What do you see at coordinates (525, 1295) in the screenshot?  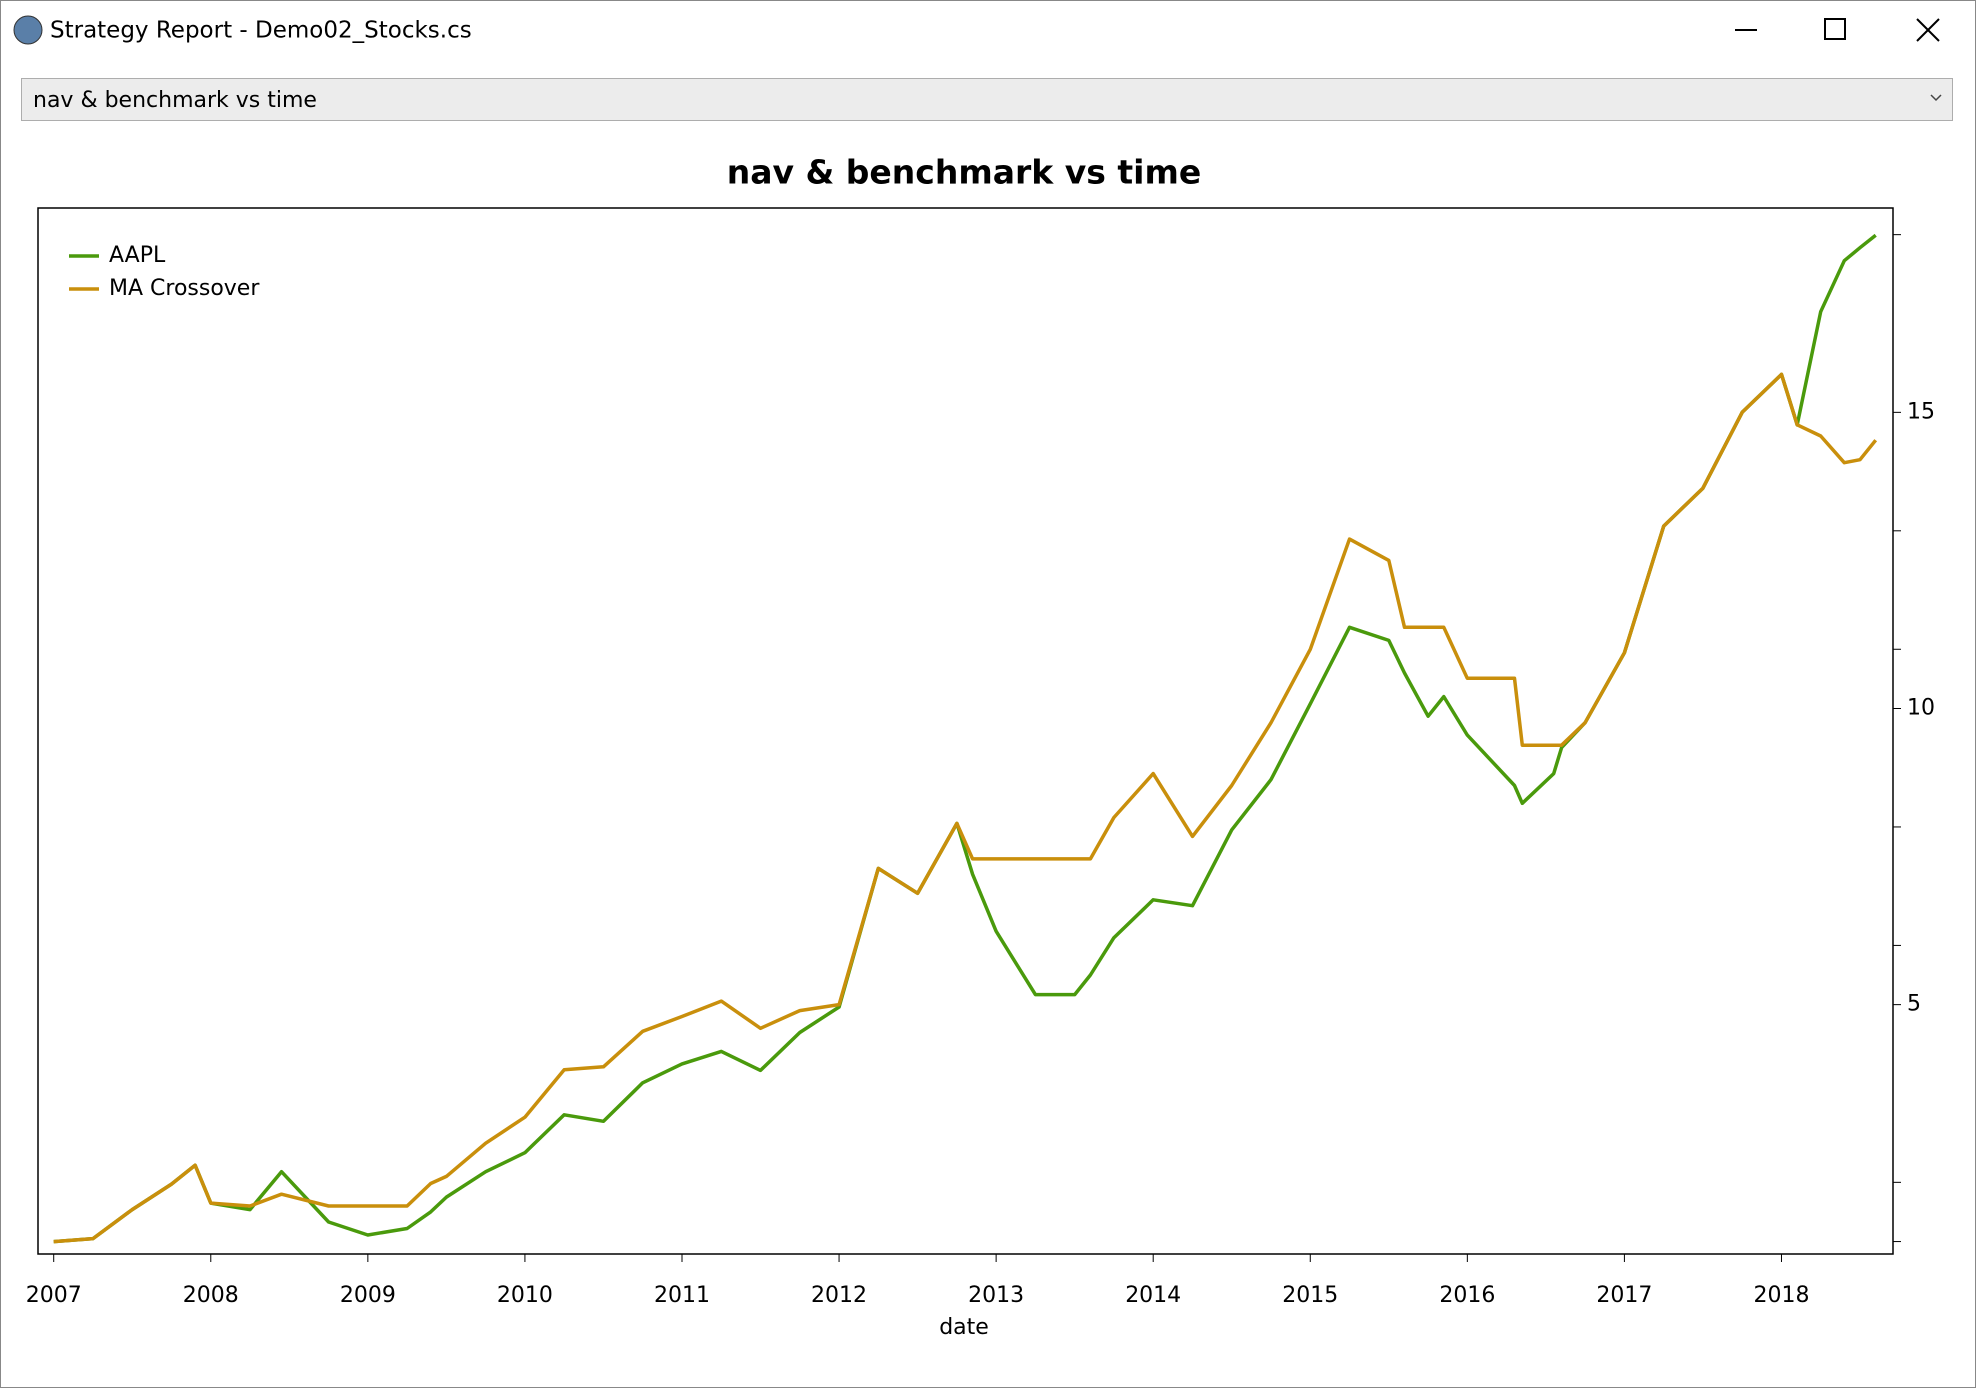 I see `x-tick-label: 2010` at bounding box center [525, 1295].